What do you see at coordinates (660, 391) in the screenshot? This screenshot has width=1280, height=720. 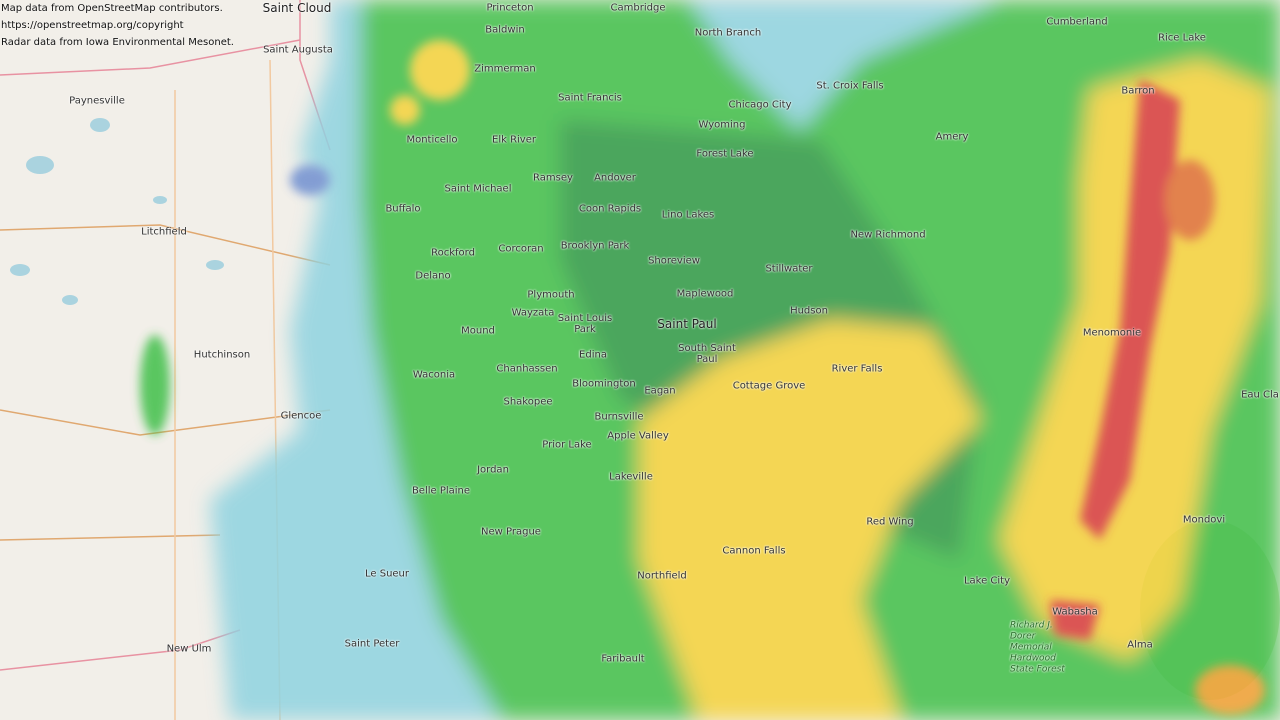 I see `place-label: Eagan` at bounding box center [660, 391].